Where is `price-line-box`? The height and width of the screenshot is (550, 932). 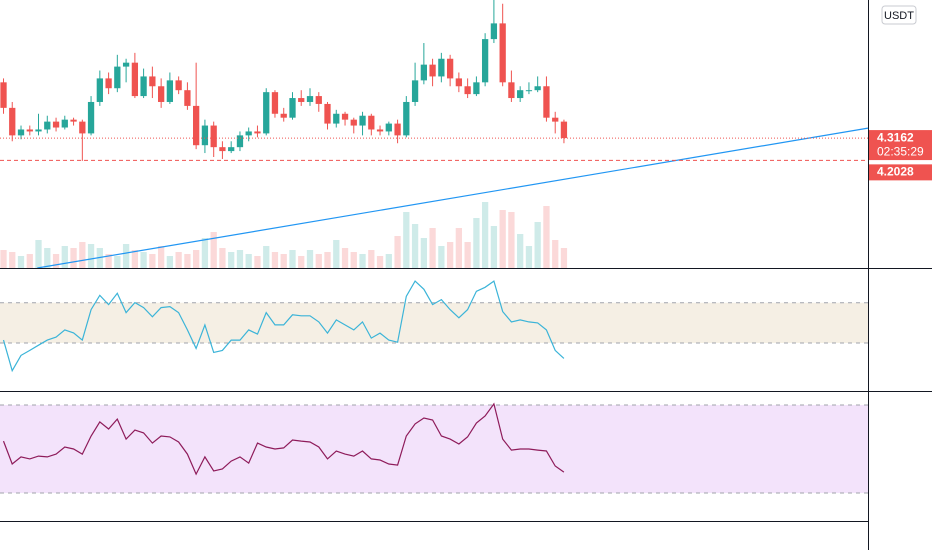
price-line-box is located at coordinates (900, 172).